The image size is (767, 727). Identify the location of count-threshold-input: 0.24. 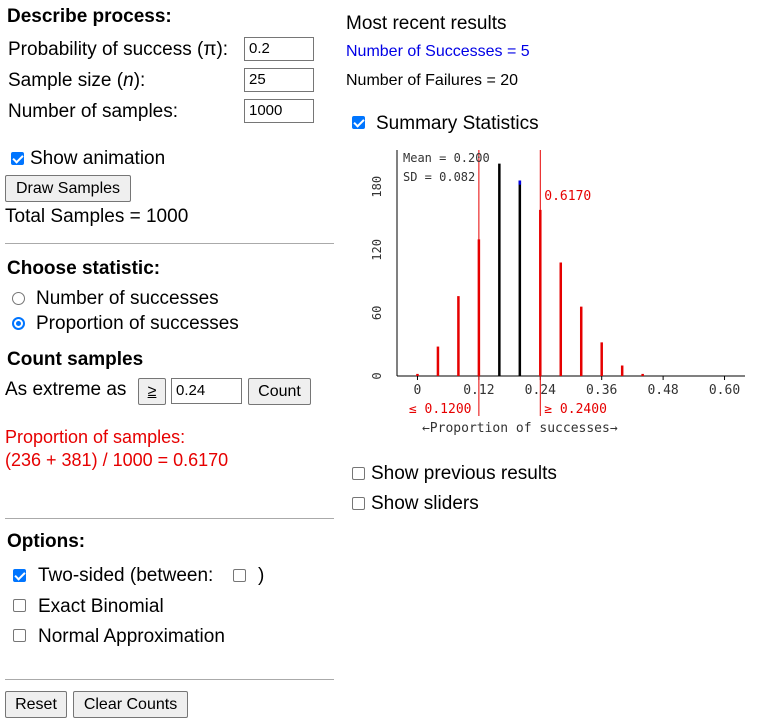
(206, 391).